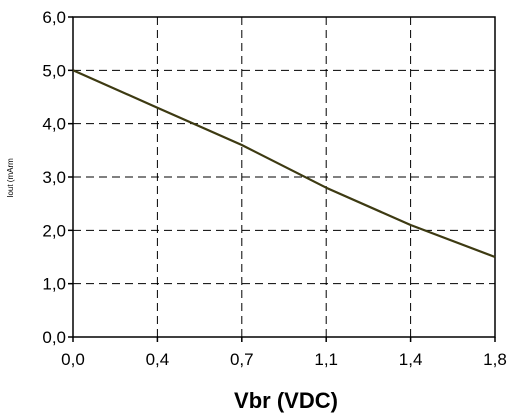 The width and height of the screenshot is (514, 419). I want to click on x-tick-label: 0,0, so click(73, 359).